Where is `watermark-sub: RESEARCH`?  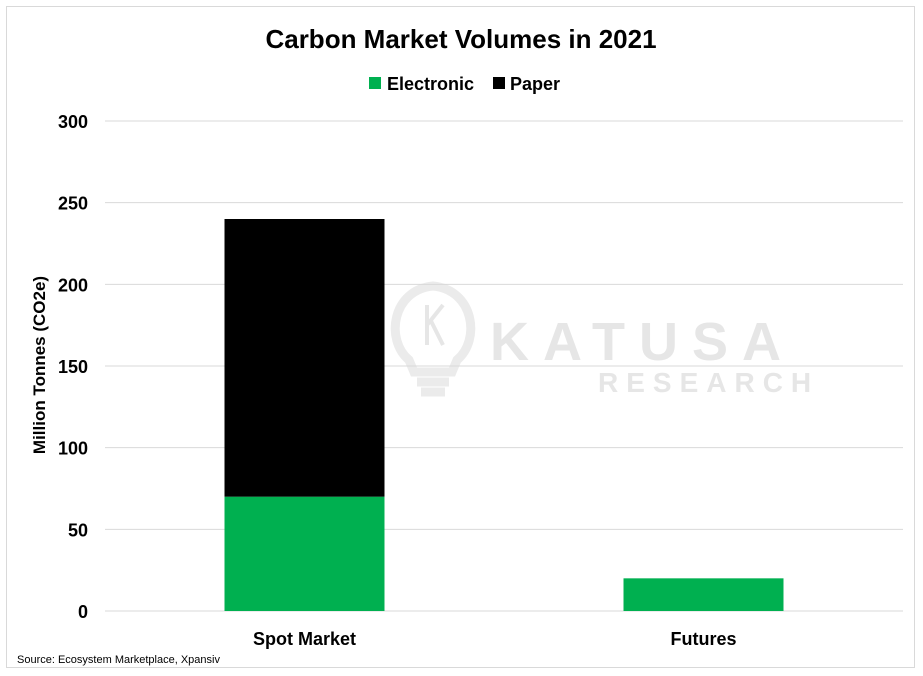
watermark-sub: RESEARCH is located at coordinates (708, 382).